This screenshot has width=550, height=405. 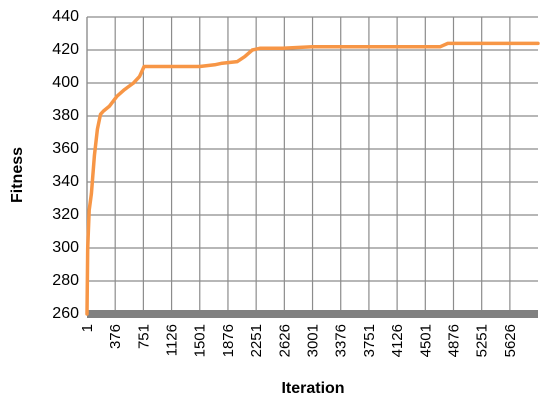 I want to click on x-axis-band, so click(x=312, y=314).